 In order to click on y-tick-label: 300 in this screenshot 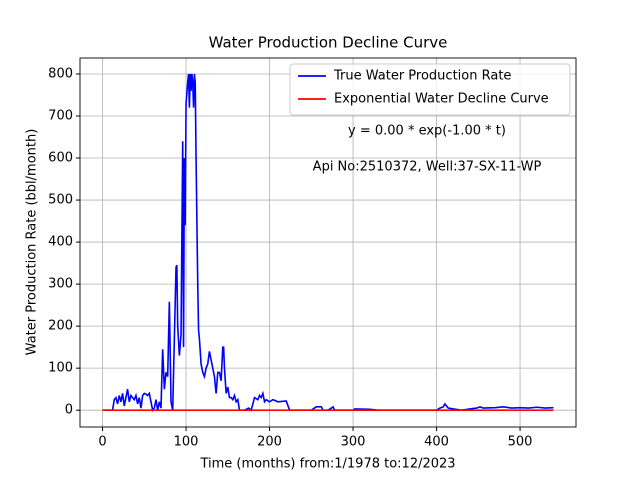, I will do `click(60, 284)`.